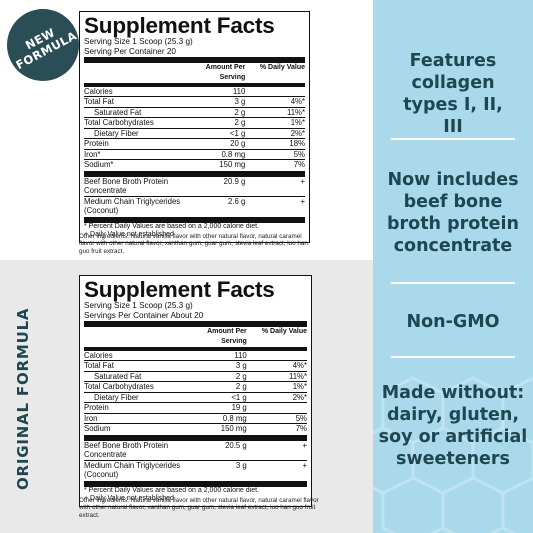  Describe the element at coordinates (130, 498) in the screenshot. I see `footnote-not-established: + Daily Value not established.` at that location.